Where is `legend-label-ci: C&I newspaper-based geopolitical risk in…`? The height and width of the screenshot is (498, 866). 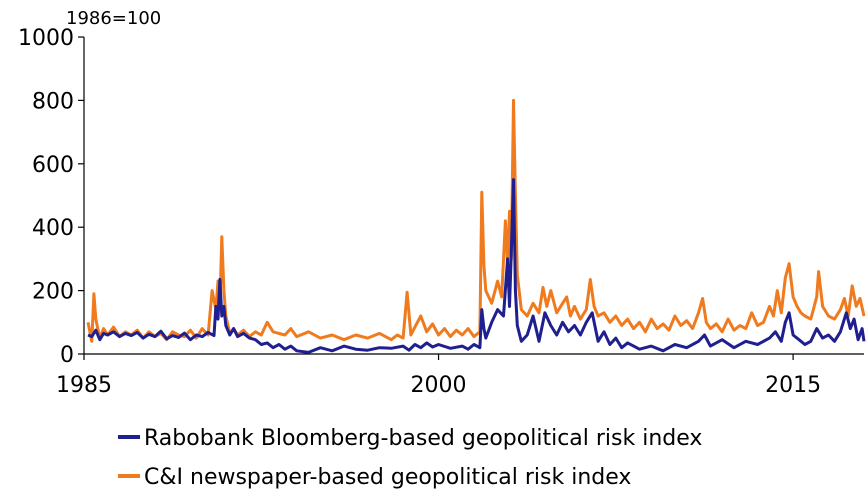
legend-label-ci: C&I newspaper-based geopolitical risk in… is located at coordinates (387, 477).